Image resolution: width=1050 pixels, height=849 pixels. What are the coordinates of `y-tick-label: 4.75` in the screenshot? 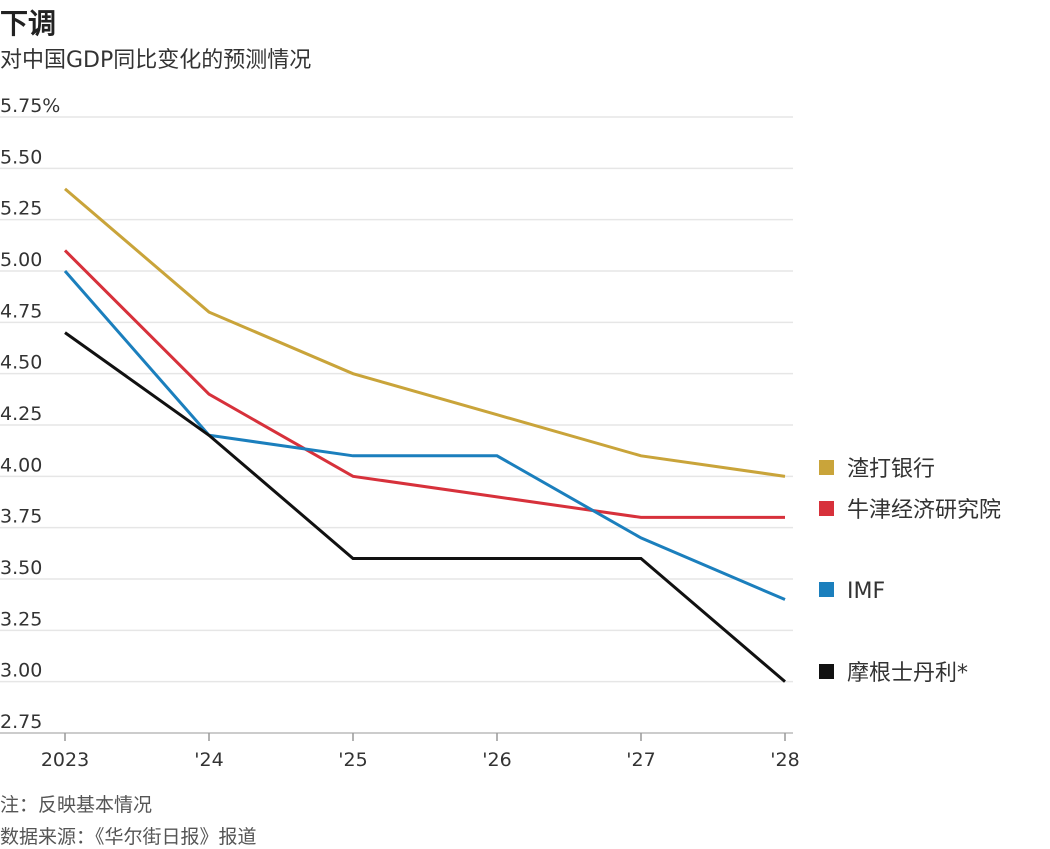 It's located at (21, 311).